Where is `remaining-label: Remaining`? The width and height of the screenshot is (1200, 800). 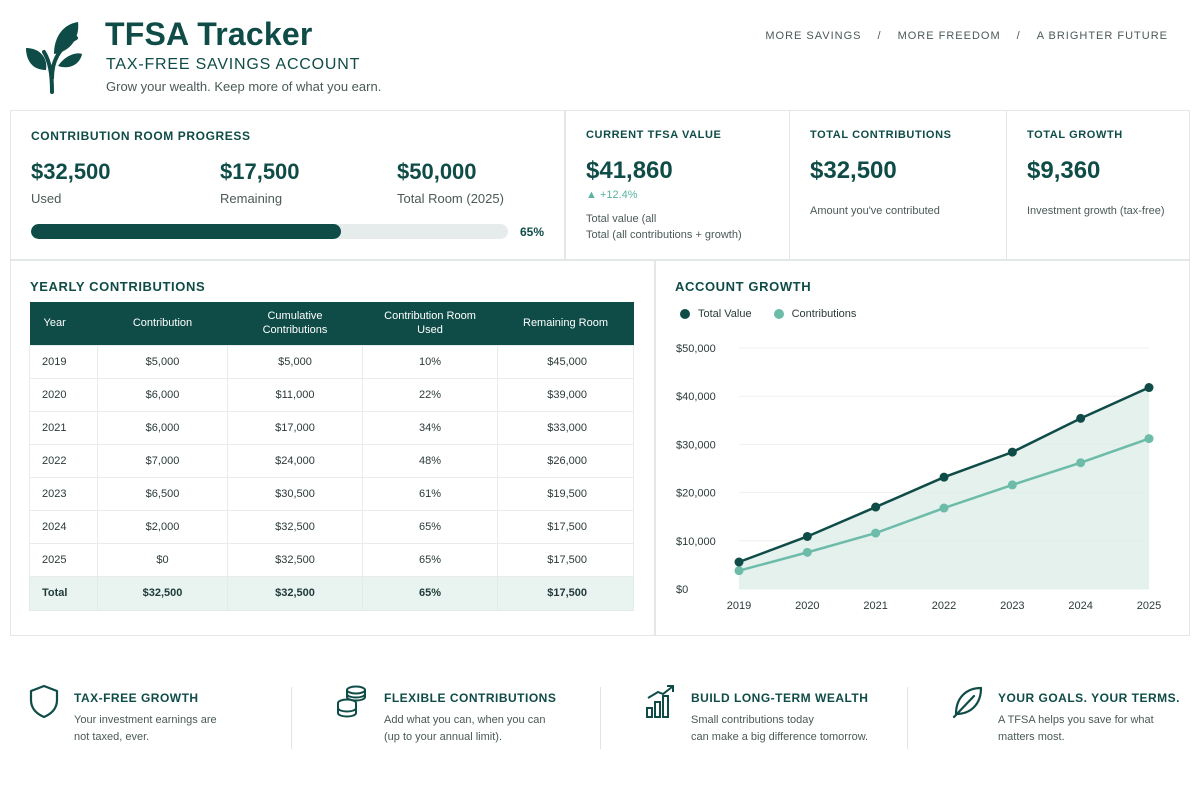 remaining-label: Remaining is located at coordinates (251, 198).